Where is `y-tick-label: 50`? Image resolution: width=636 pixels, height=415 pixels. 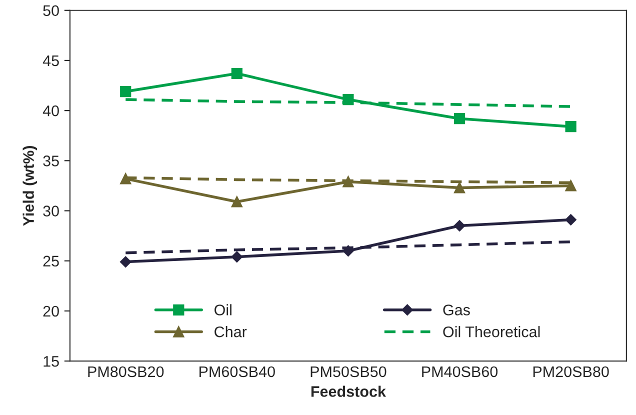 y-tick-label: 50 is located at coordinates (51, 10).